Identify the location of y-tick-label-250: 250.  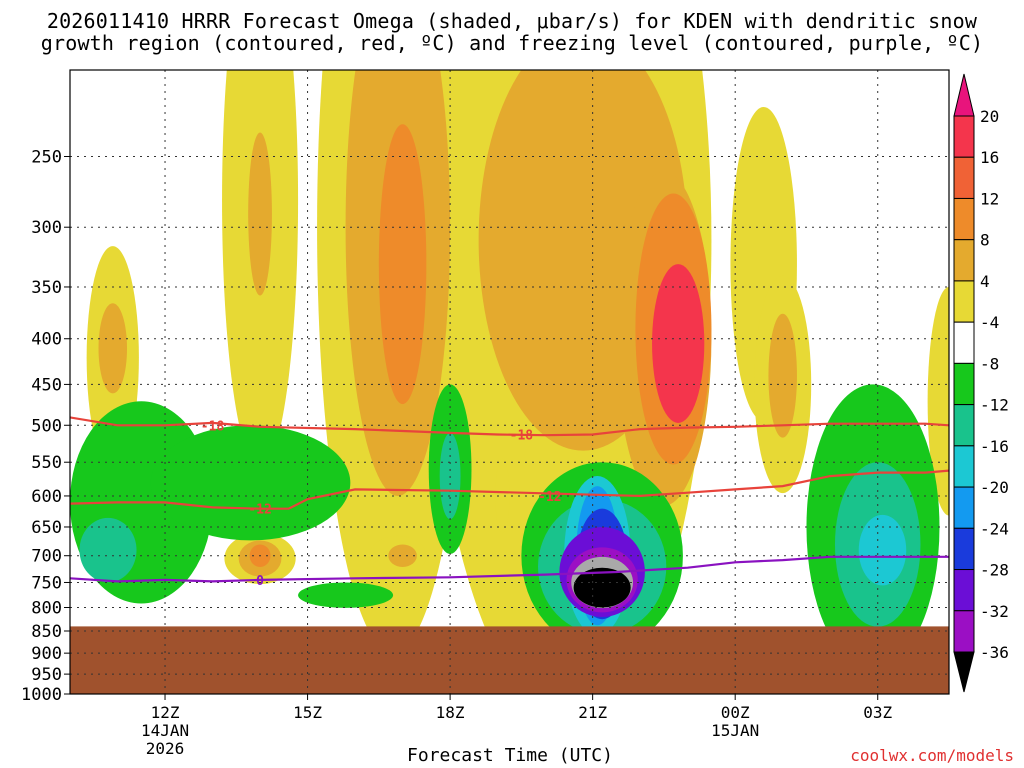
(46, 158).